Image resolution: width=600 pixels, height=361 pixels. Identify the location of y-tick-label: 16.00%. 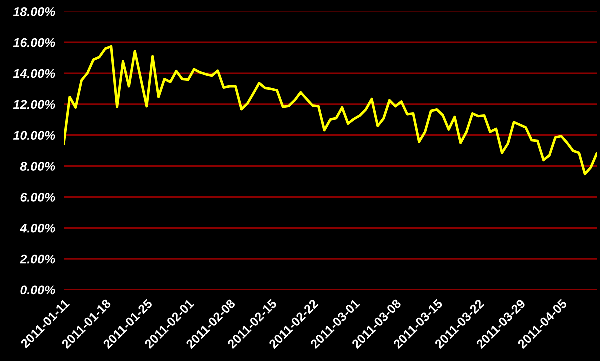
(34, 43).